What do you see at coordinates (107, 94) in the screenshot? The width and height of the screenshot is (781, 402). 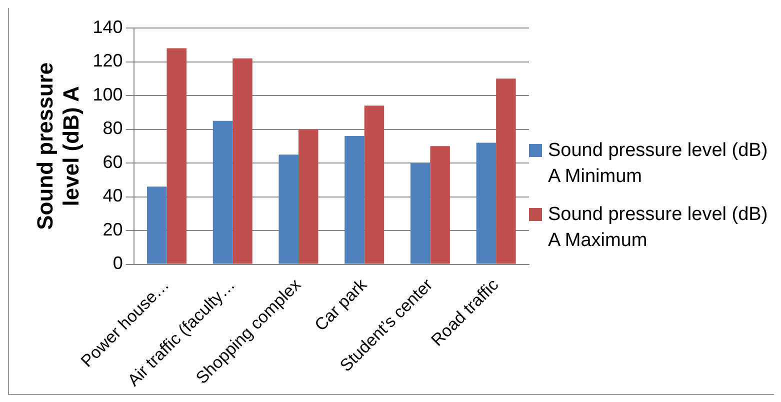 I see `y-tick-label: 100` at bounding box center [107, 94].